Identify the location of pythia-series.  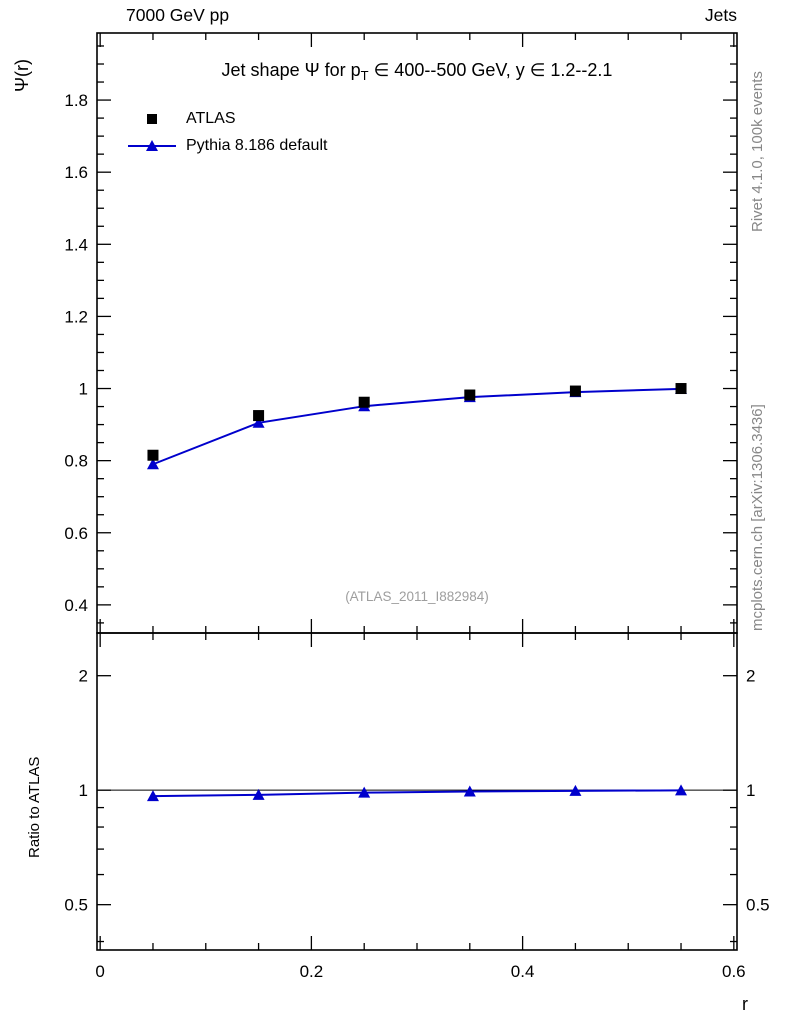
(417, 426).